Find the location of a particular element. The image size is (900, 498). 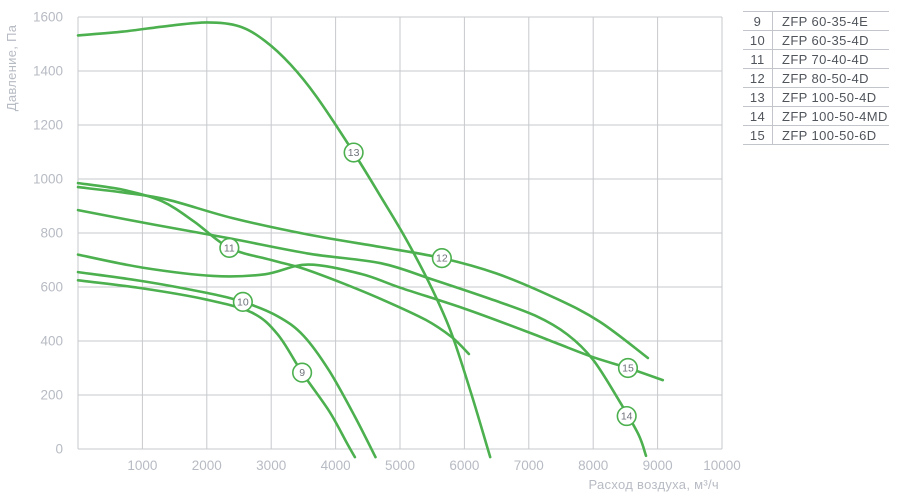

legend-model-name: ZFP 80-50-4D is located at coordinates (830, 78).